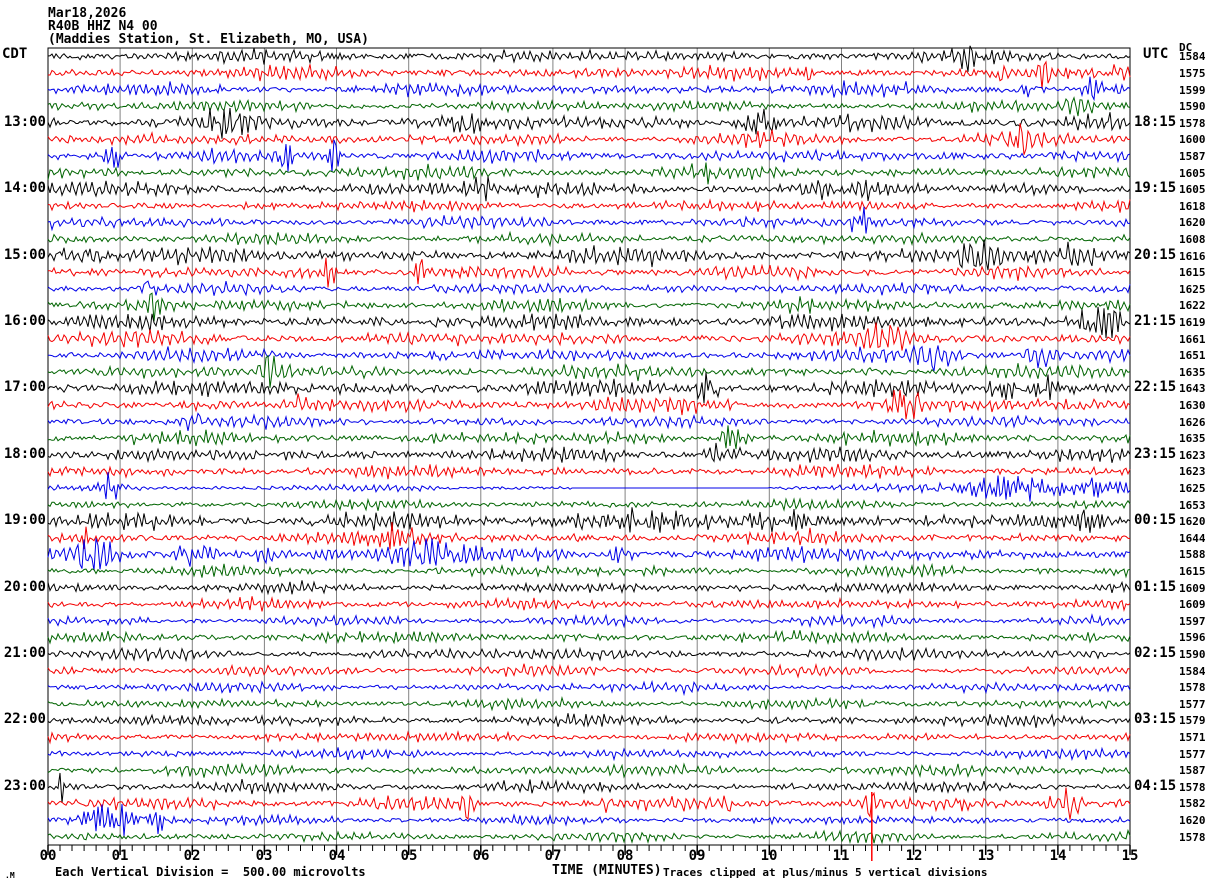 This screenshot has height=886, width=1210. What do you see at coordinates (409, 856) in the screenshot?
I see `axis-minute-label: 05` at bounding box center [409, 856].